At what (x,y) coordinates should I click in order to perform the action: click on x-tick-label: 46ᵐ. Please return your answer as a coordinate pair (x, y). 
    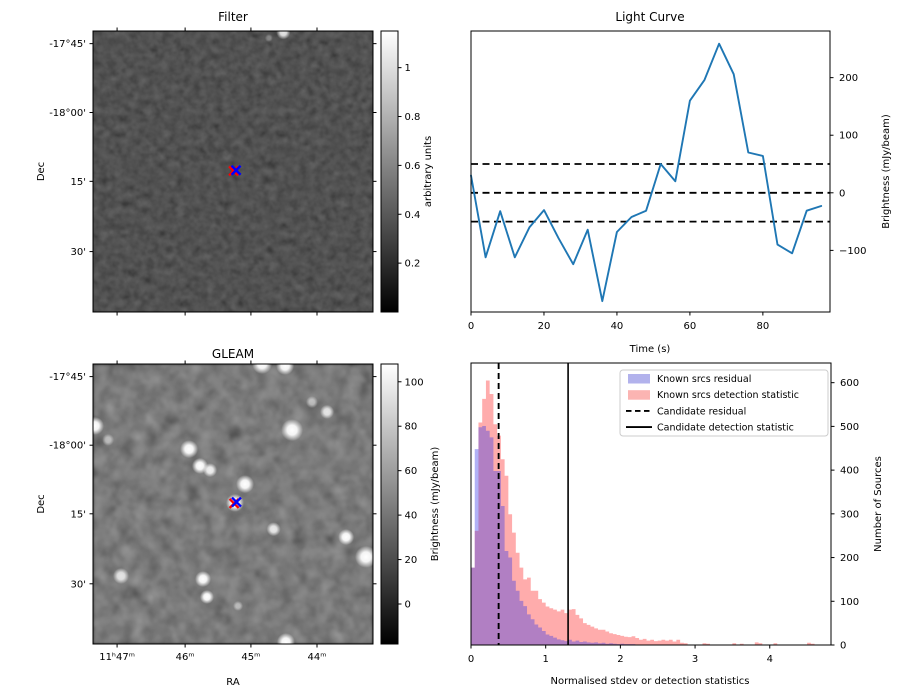
    Looking at the image, I should click on (185, 657).